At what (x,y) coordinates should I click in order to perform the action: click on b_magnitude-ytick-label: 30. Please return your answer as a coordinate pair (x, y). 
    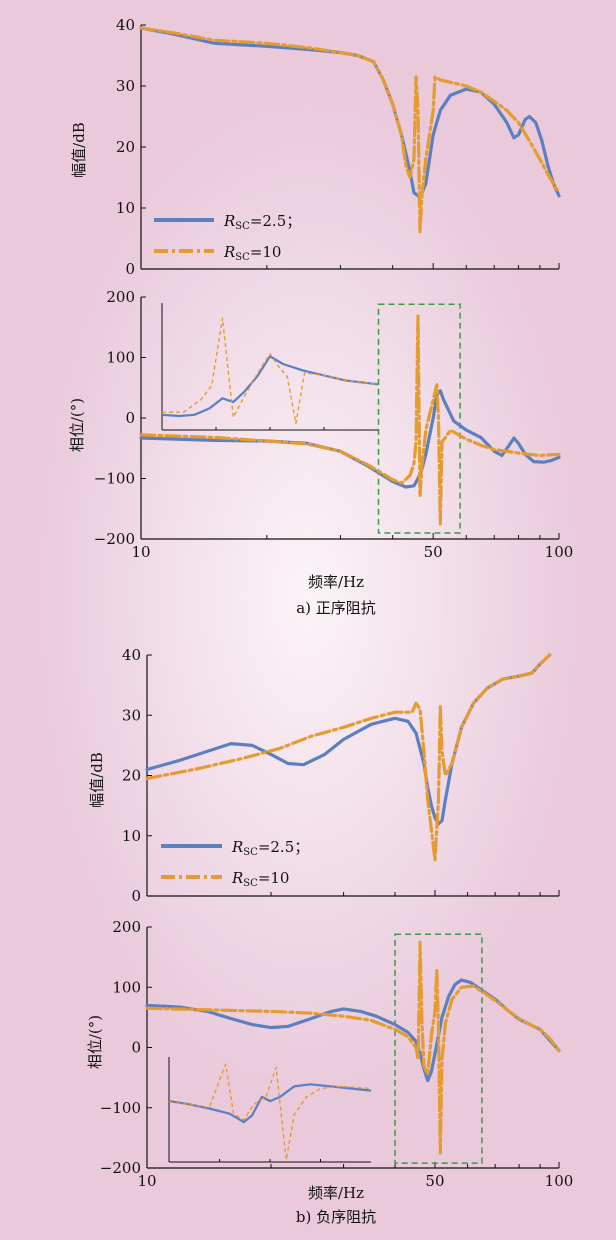
    Looking at the image, I should click on (131, 715).